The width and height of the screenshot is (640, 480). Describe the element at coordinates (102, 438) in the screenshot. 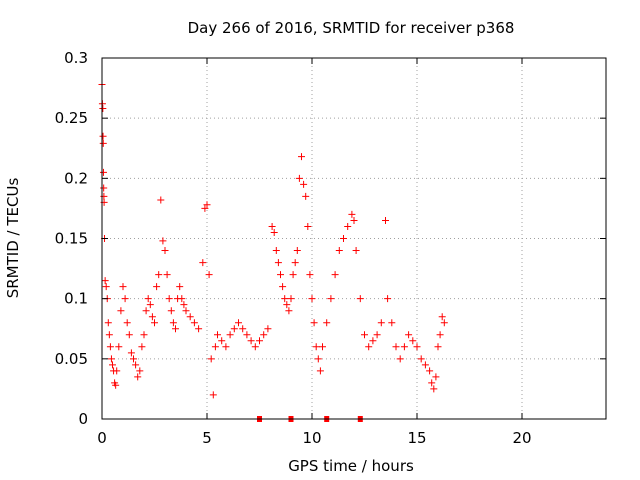

I see `x-tick-label: 0` at that location.